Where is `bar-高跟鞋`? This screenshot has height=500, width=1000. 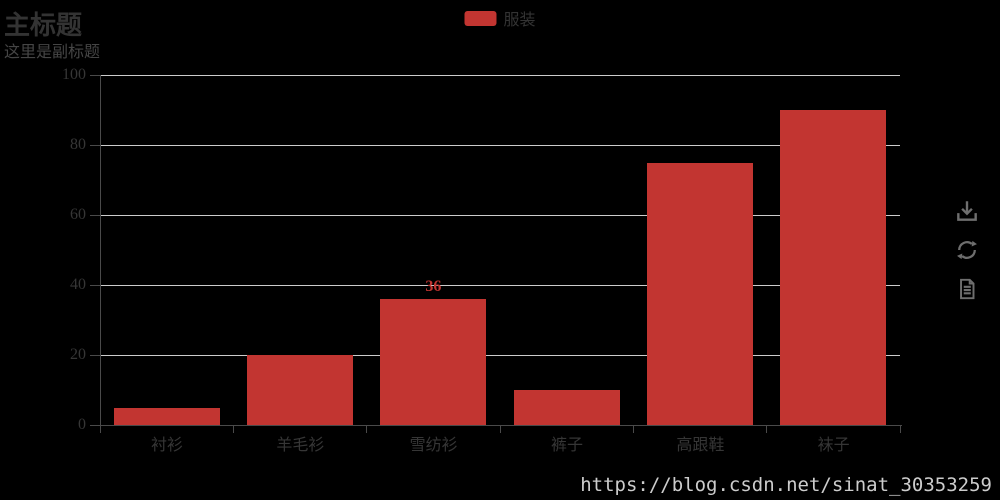
bar-高跟鞋 is located at coordinates (700, 293).